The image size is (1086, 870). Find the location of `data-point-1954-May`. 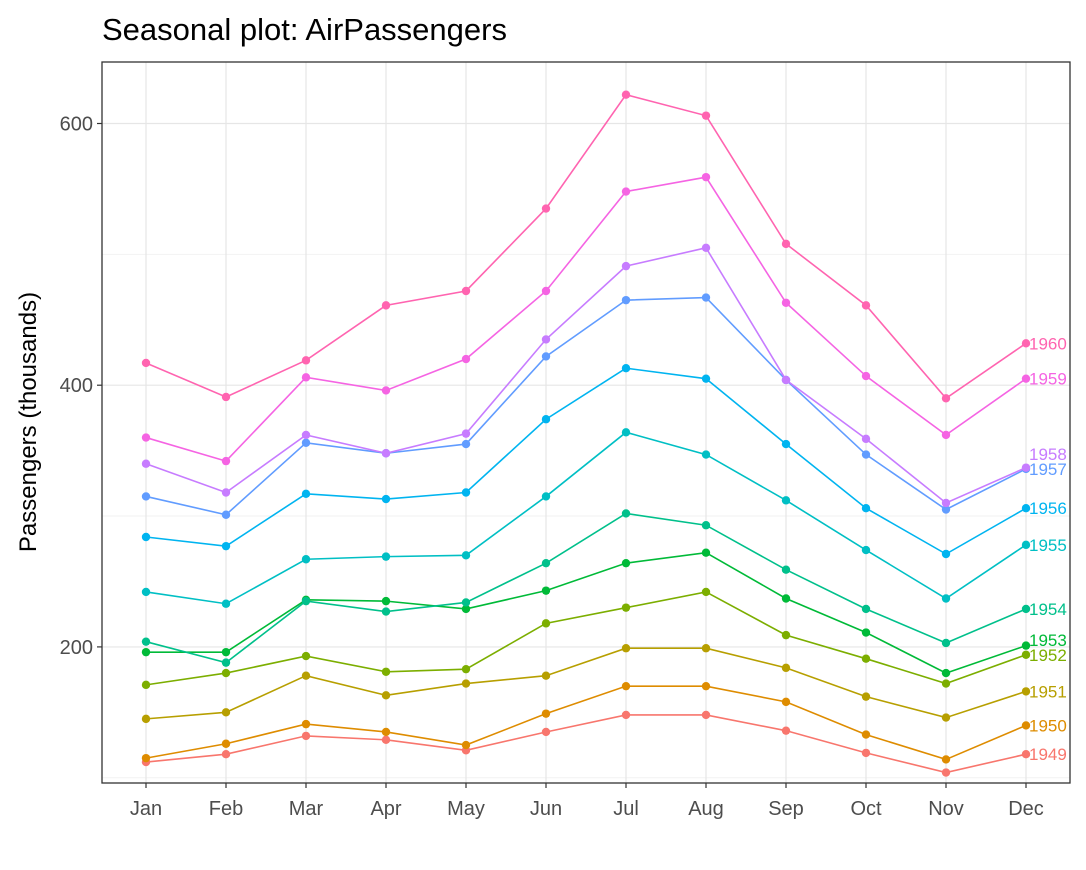

data-point-1954-May is located at coordinates (466, 602).